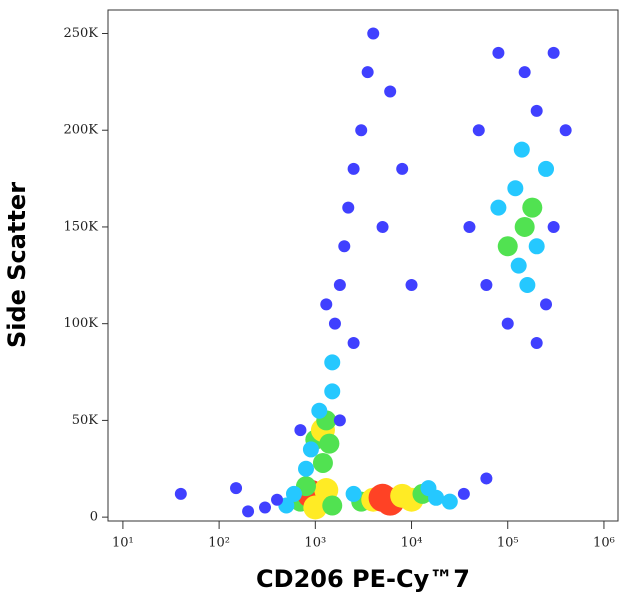 This screenshot has width=628, height=607. Describe the element at coordinates (80, 130) in the screenshot. I see `y-tick-label: 200K` at that location.